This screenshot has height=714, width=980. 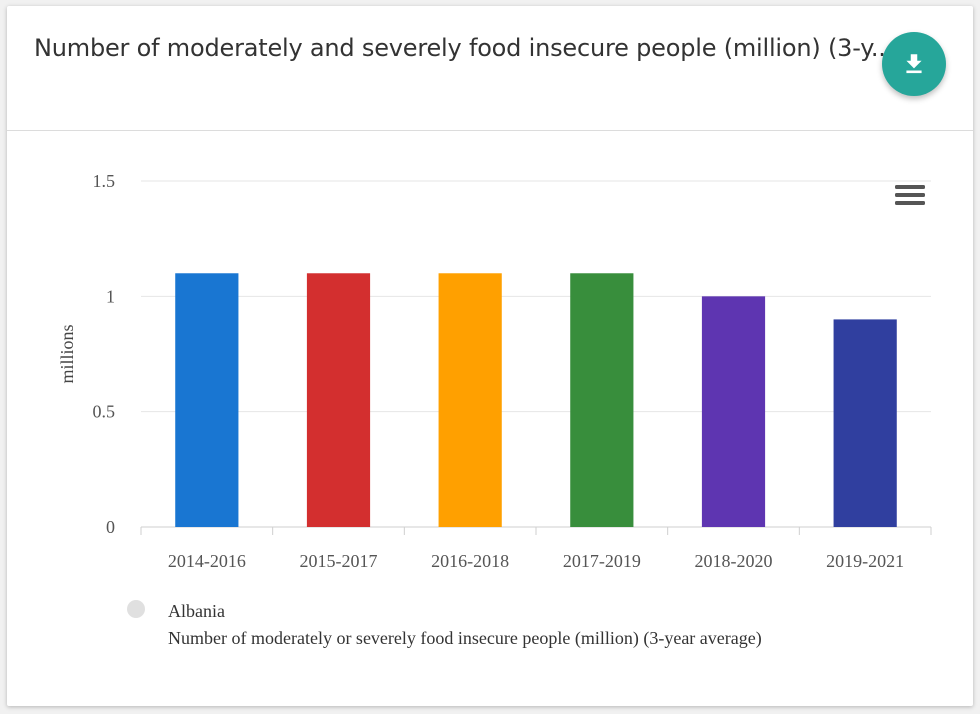 I want to click on download-icon, so click(x=914, y=64).